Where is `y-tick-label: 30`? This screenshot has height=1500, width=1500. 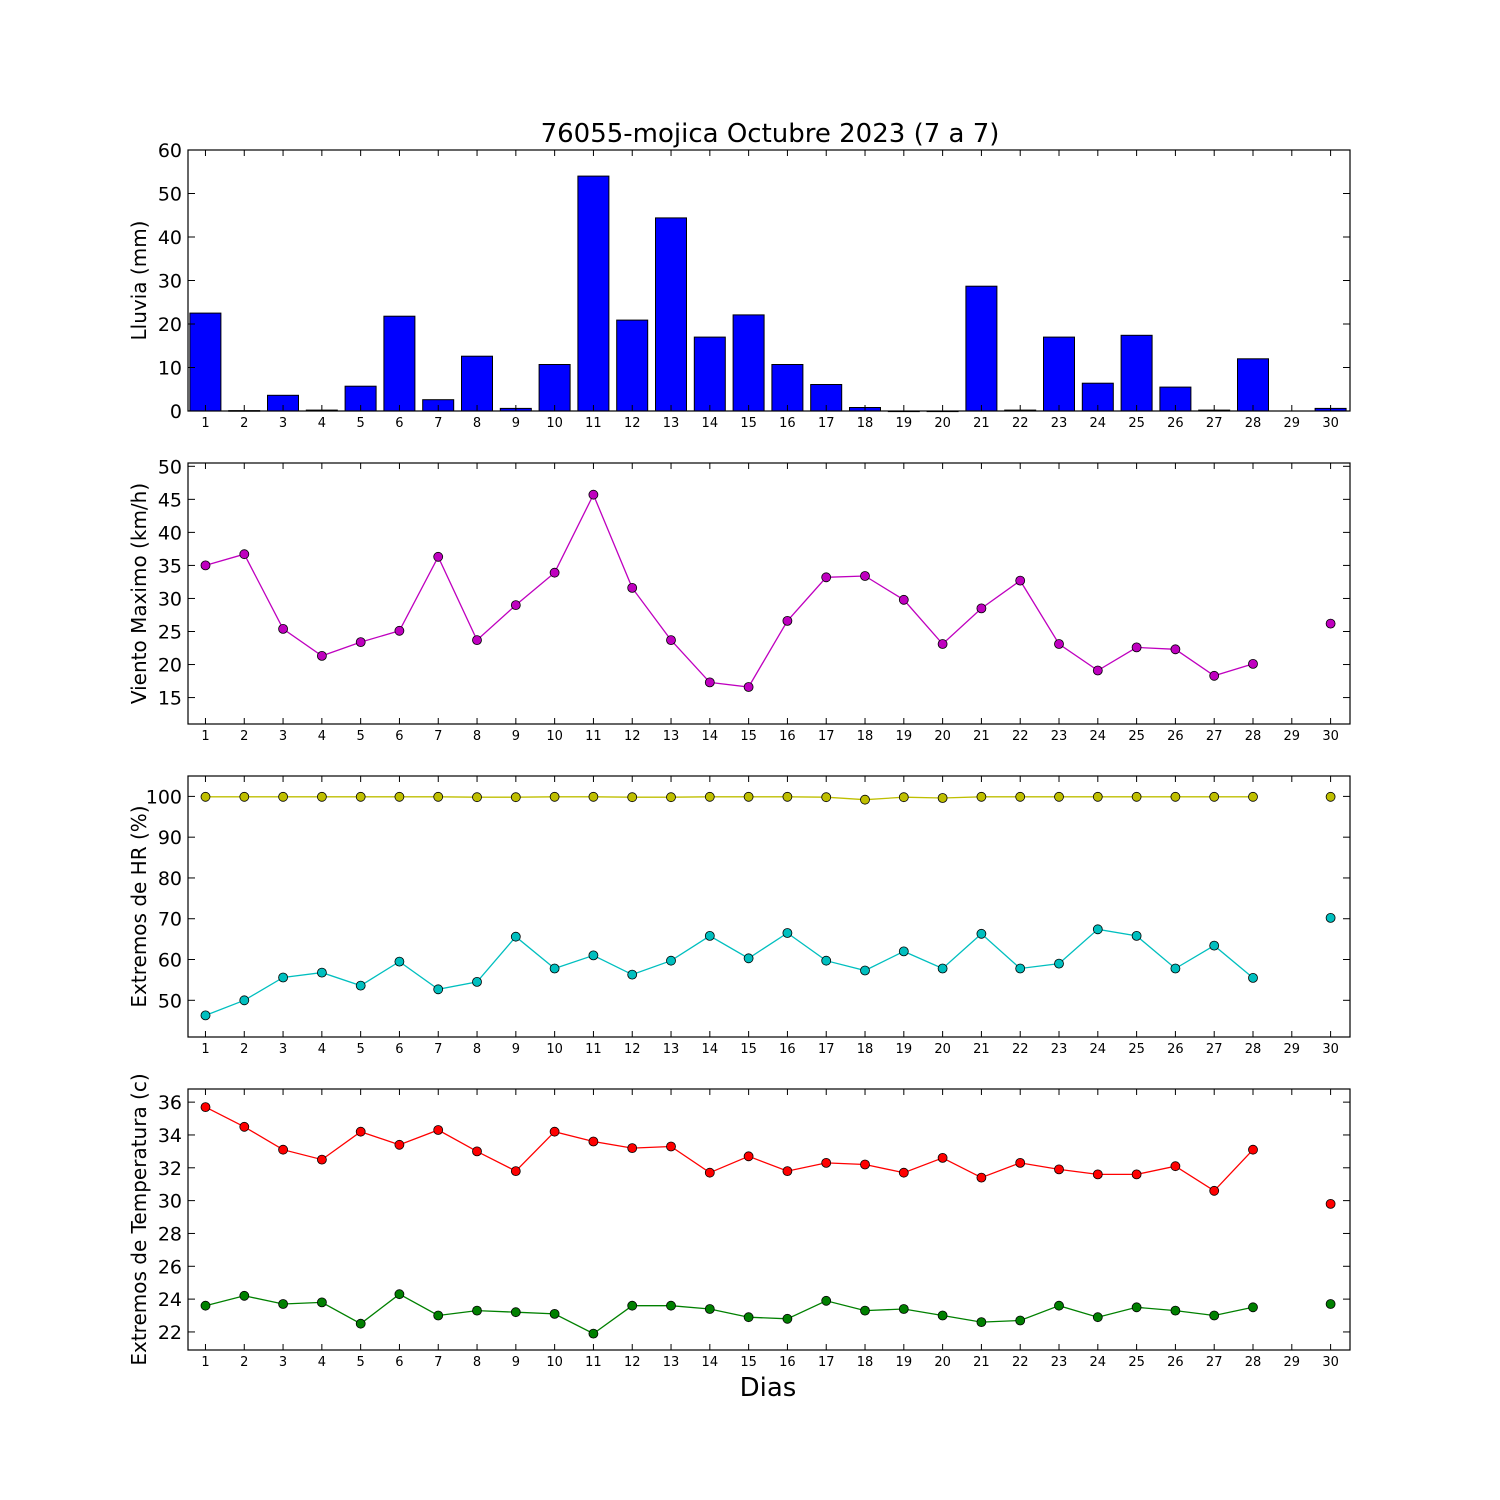
y-tick-label: 30 is located at coordinates (170, 1202).